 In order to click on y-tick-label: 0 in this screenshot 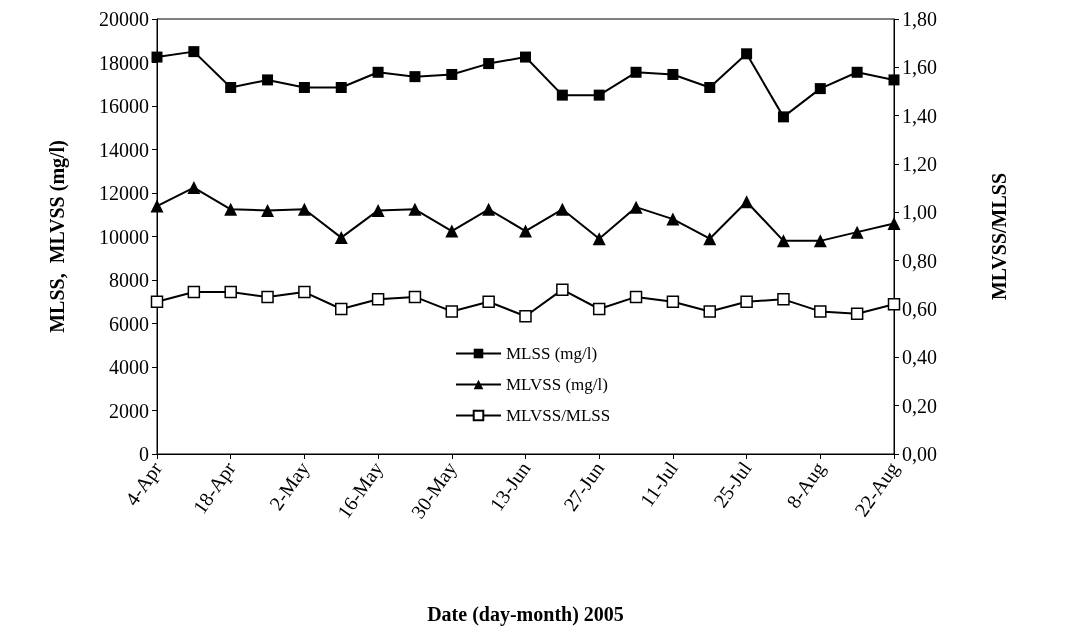, I will do `click(144, 454)`.